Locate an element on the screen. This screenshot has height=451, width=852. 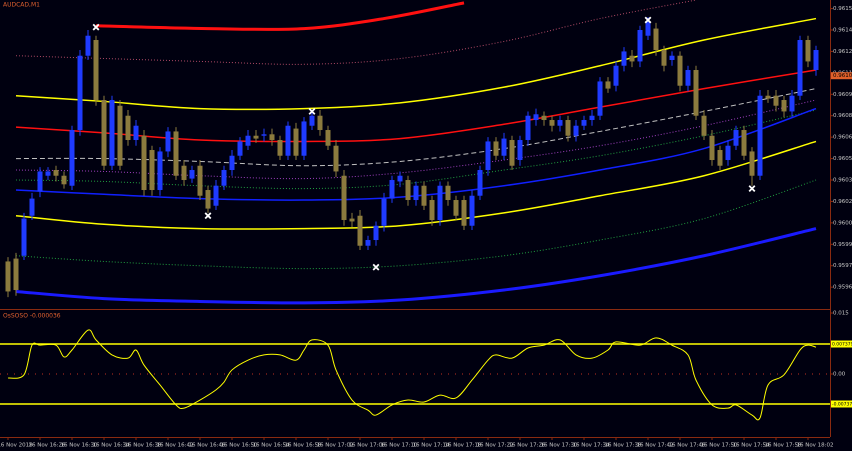
x-tick-label: 16 Nov 17:02 is located at coordinates (334, 446).